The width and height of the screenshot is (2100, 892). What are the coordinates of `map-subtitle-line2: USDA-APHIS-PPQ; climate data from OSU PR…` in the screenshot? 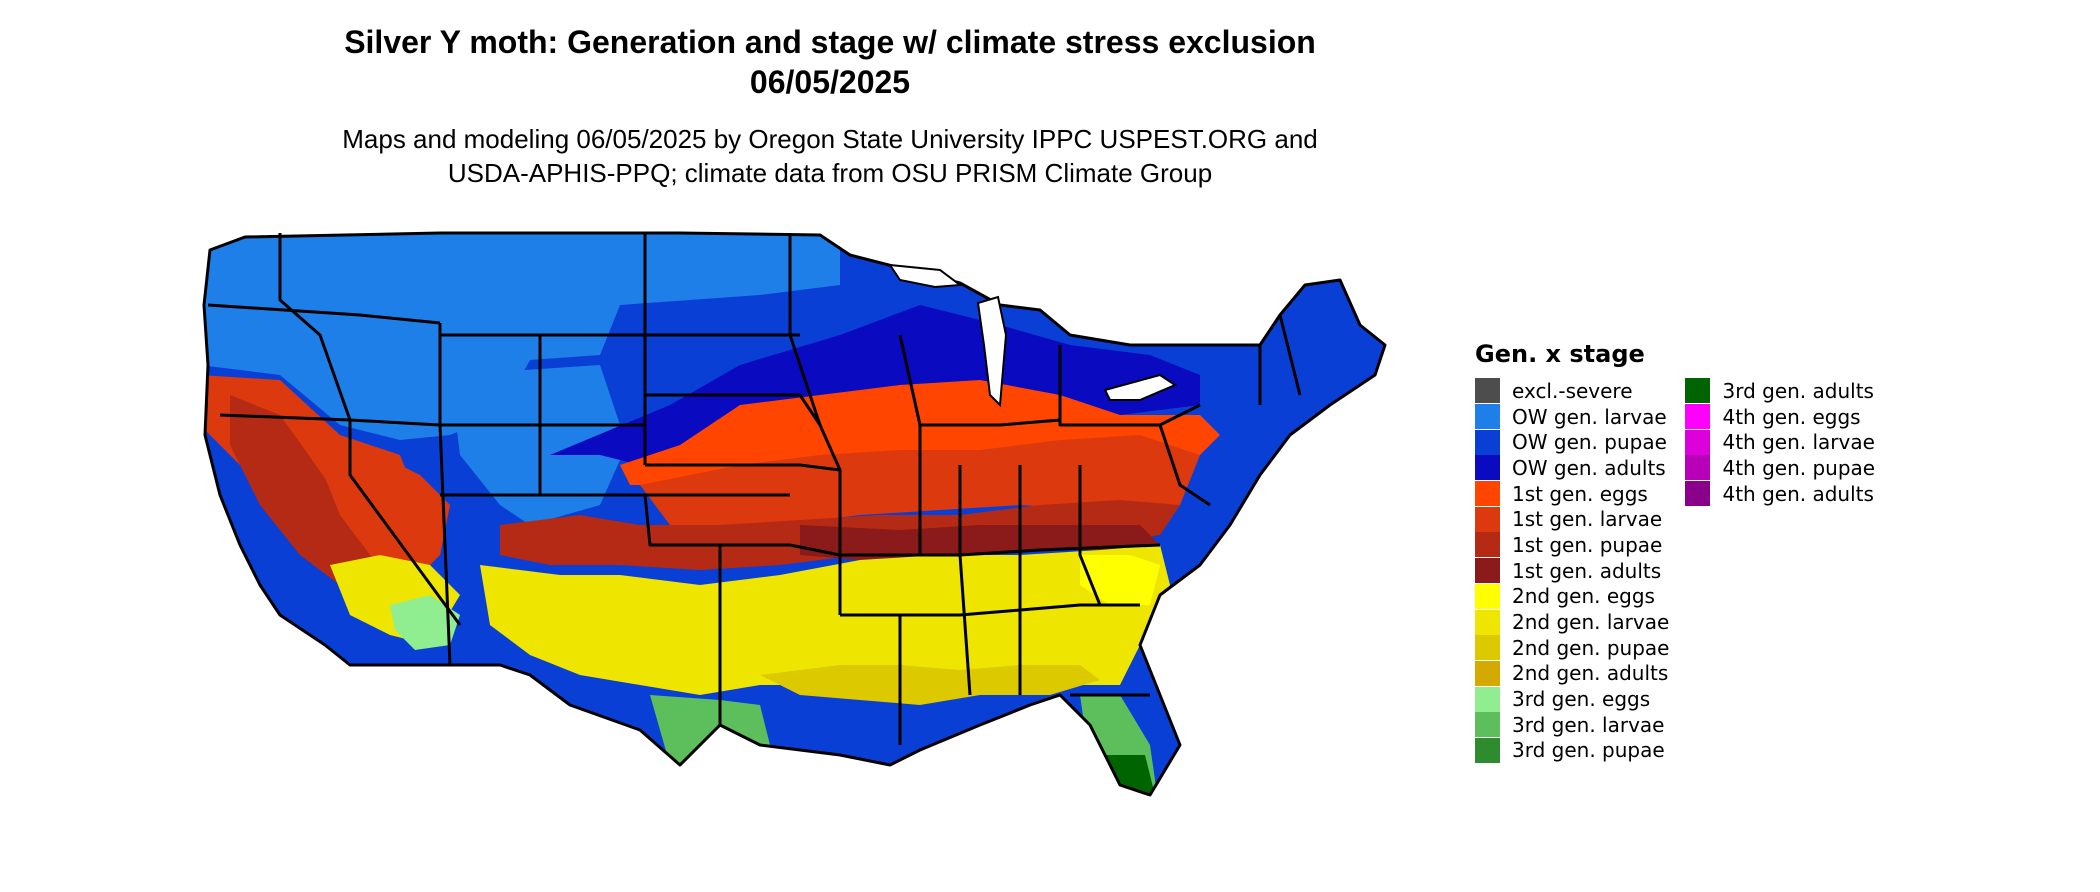 It's located at (830, 173).